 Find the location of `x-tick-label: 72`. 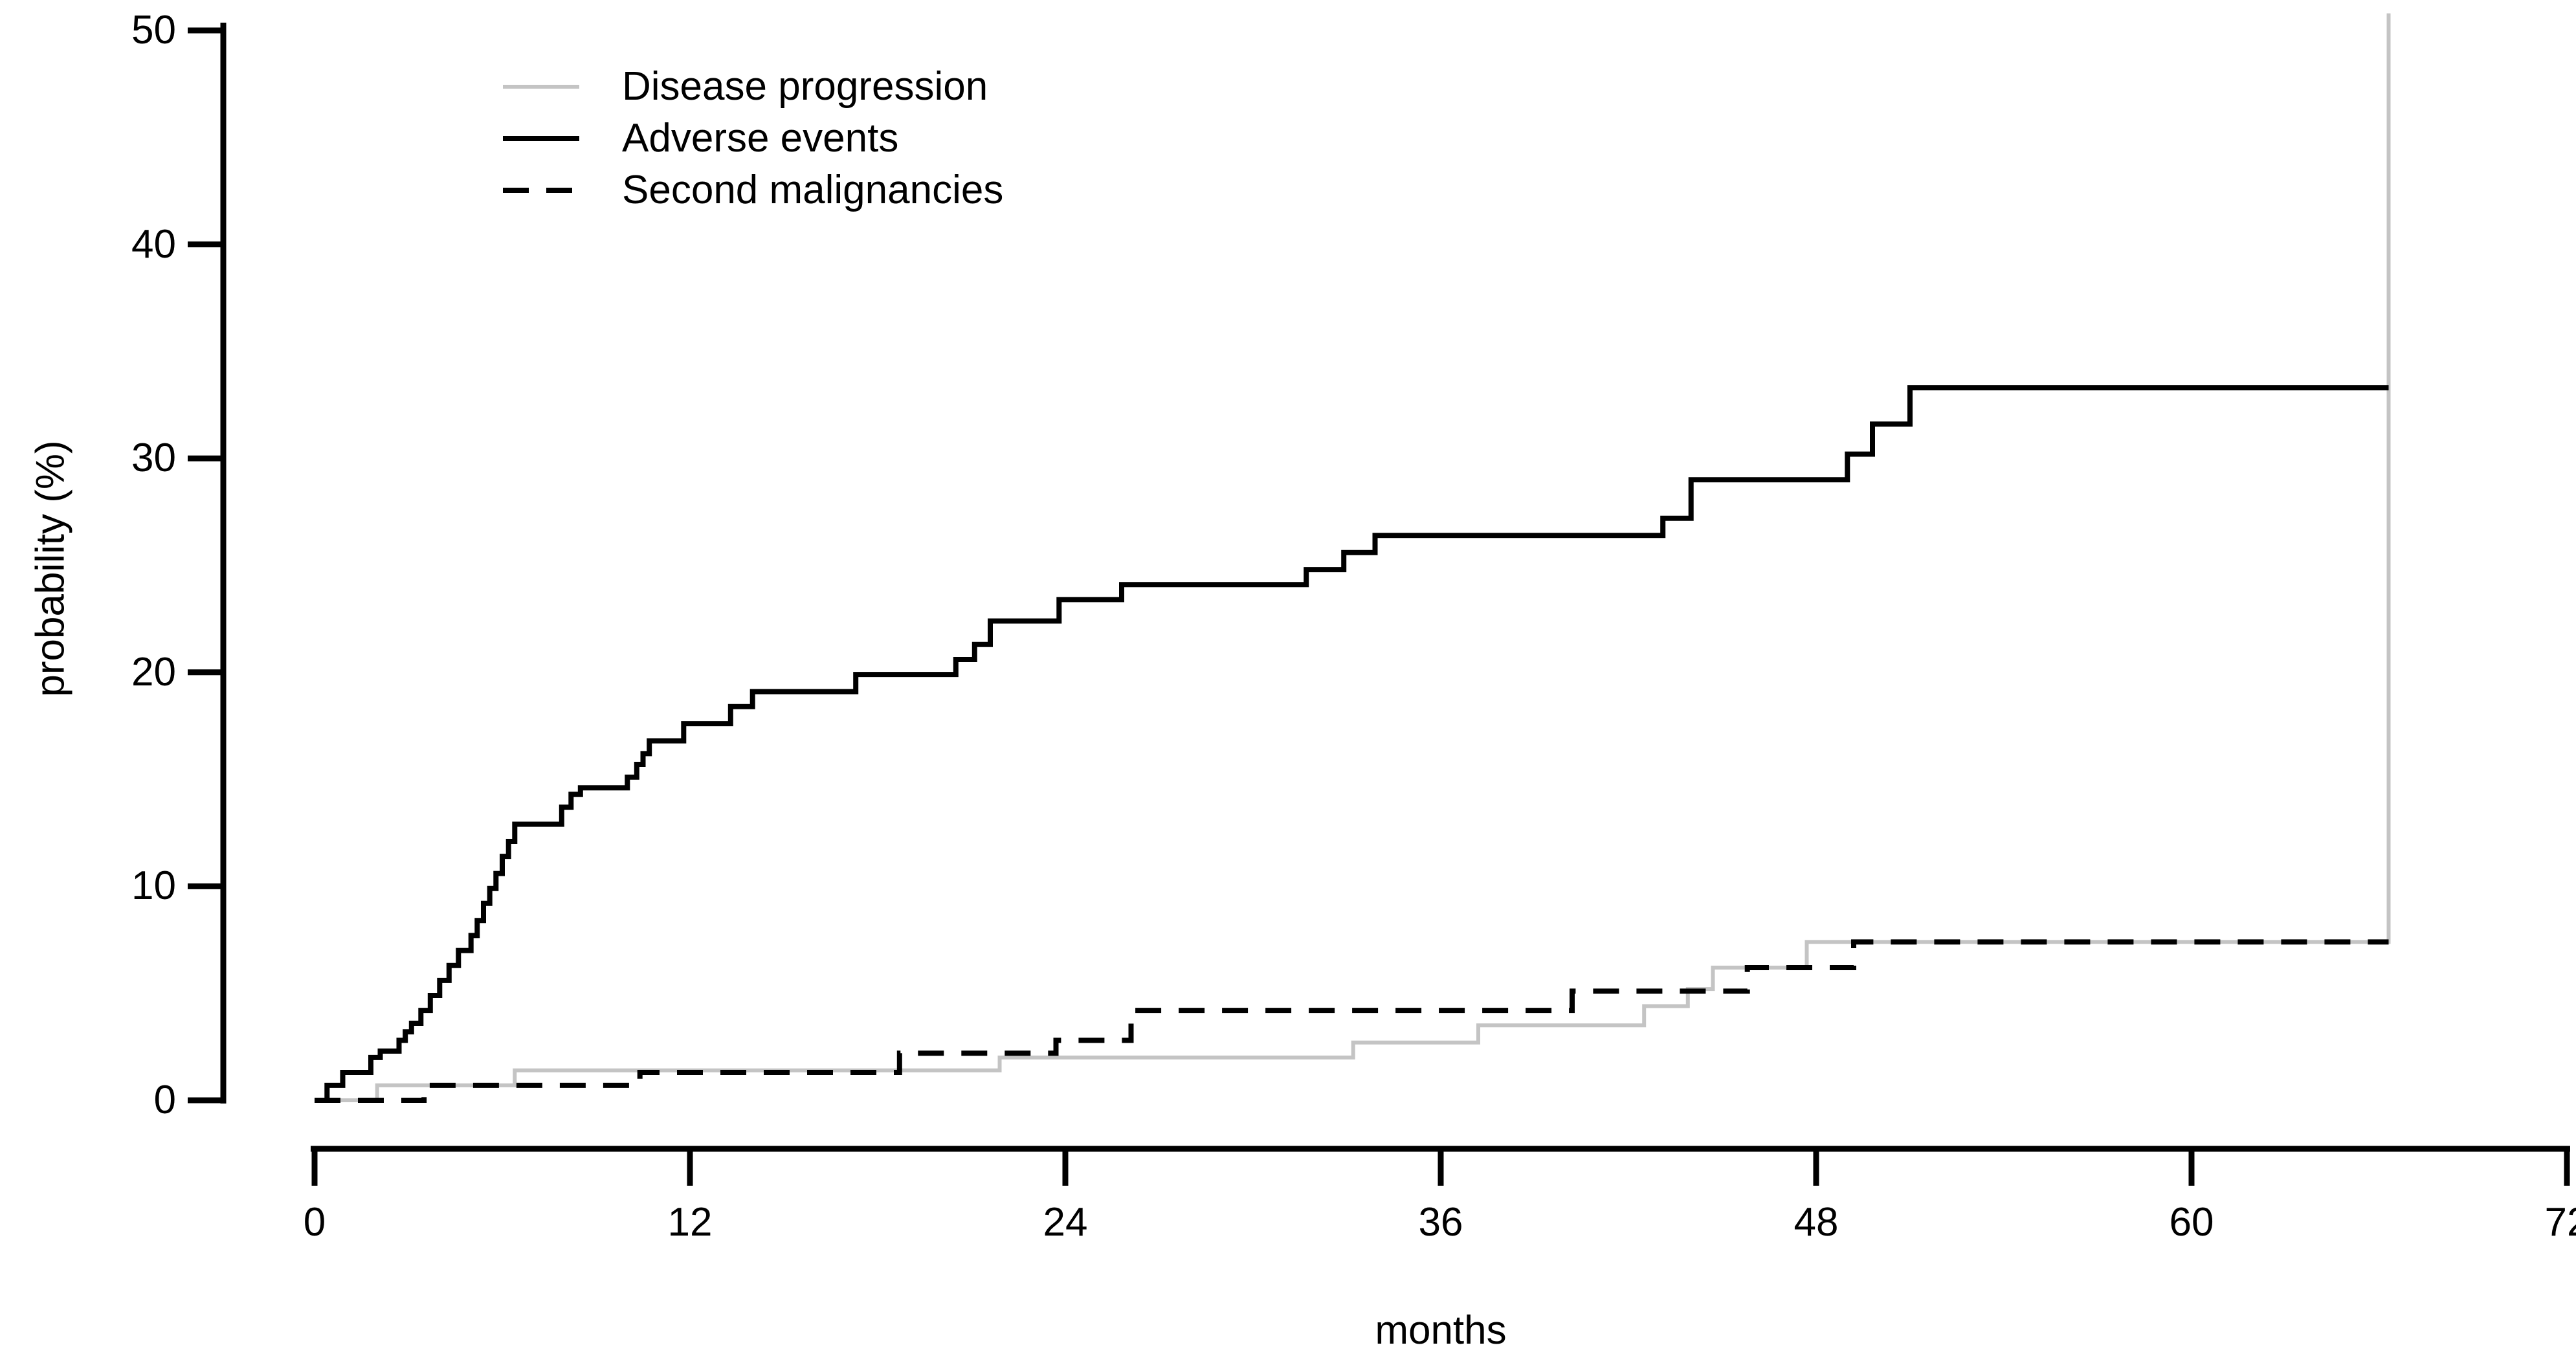

x-tick-label: 72 is located at coordinates (2560, 1222).